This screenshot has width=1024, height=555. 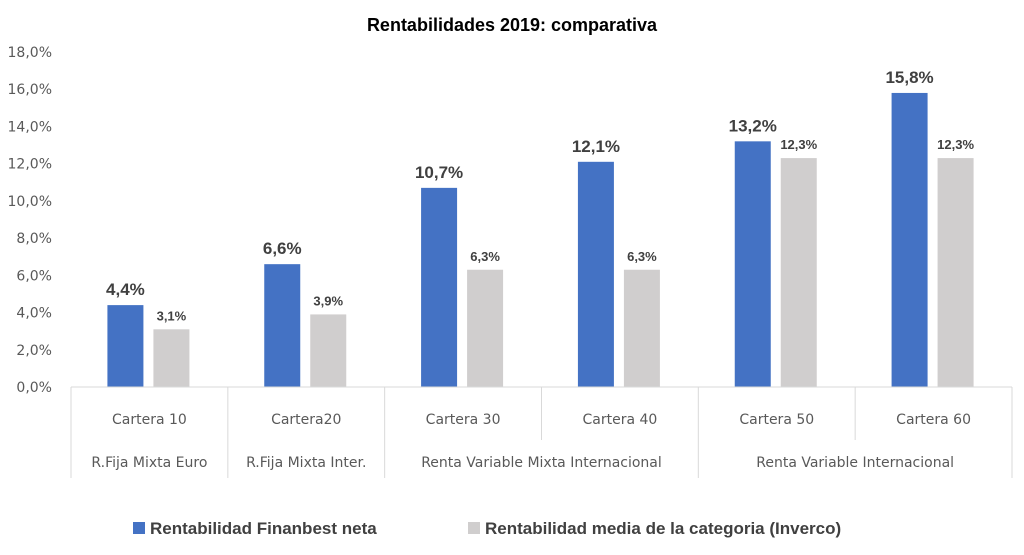 I want to click on category-label: Cartera 40, so click(x=620, y=420).